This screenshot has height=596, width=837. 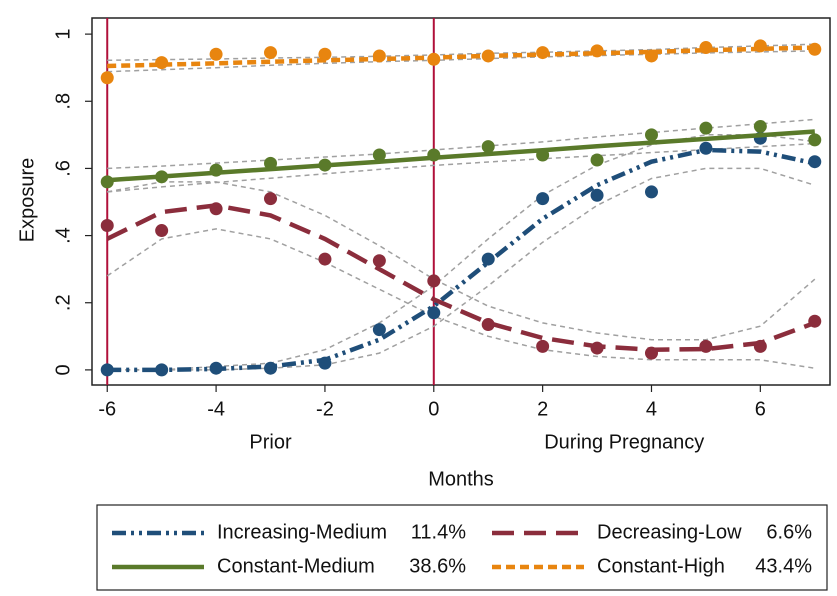 I want to click on y-tick-label: .6, so click(x=63, y=168).